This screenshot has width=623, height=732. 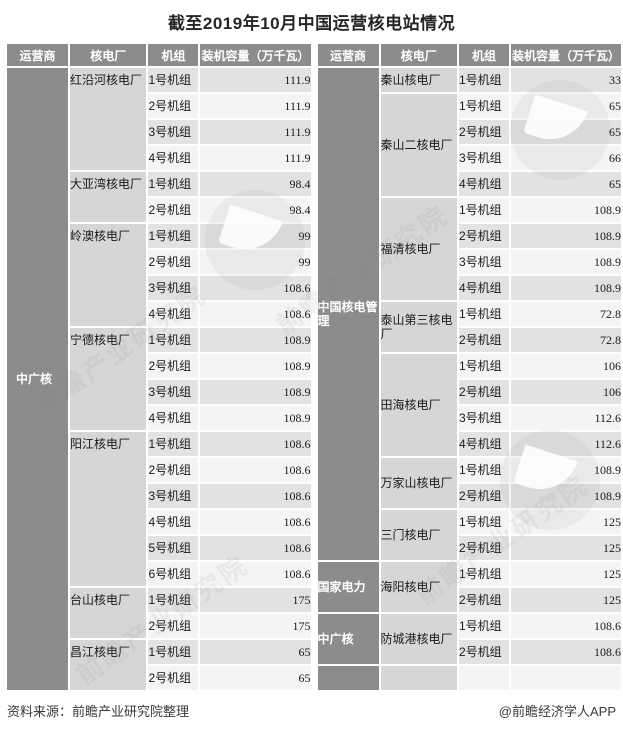 I want to click on table-row: 4号机组 108.9, so click(x=159, y=418).